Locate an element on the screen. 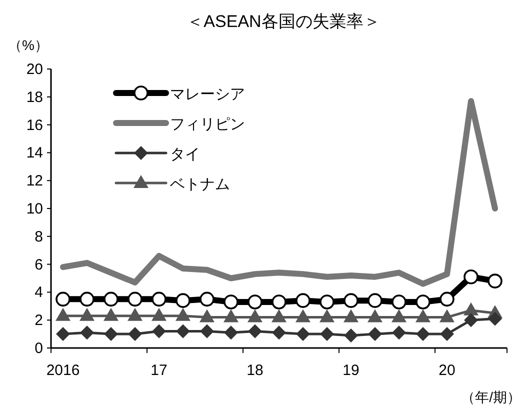 The width and height of the screenshot is (527, 409). y-tick-label: 2 is located at coordinates (38, 321).